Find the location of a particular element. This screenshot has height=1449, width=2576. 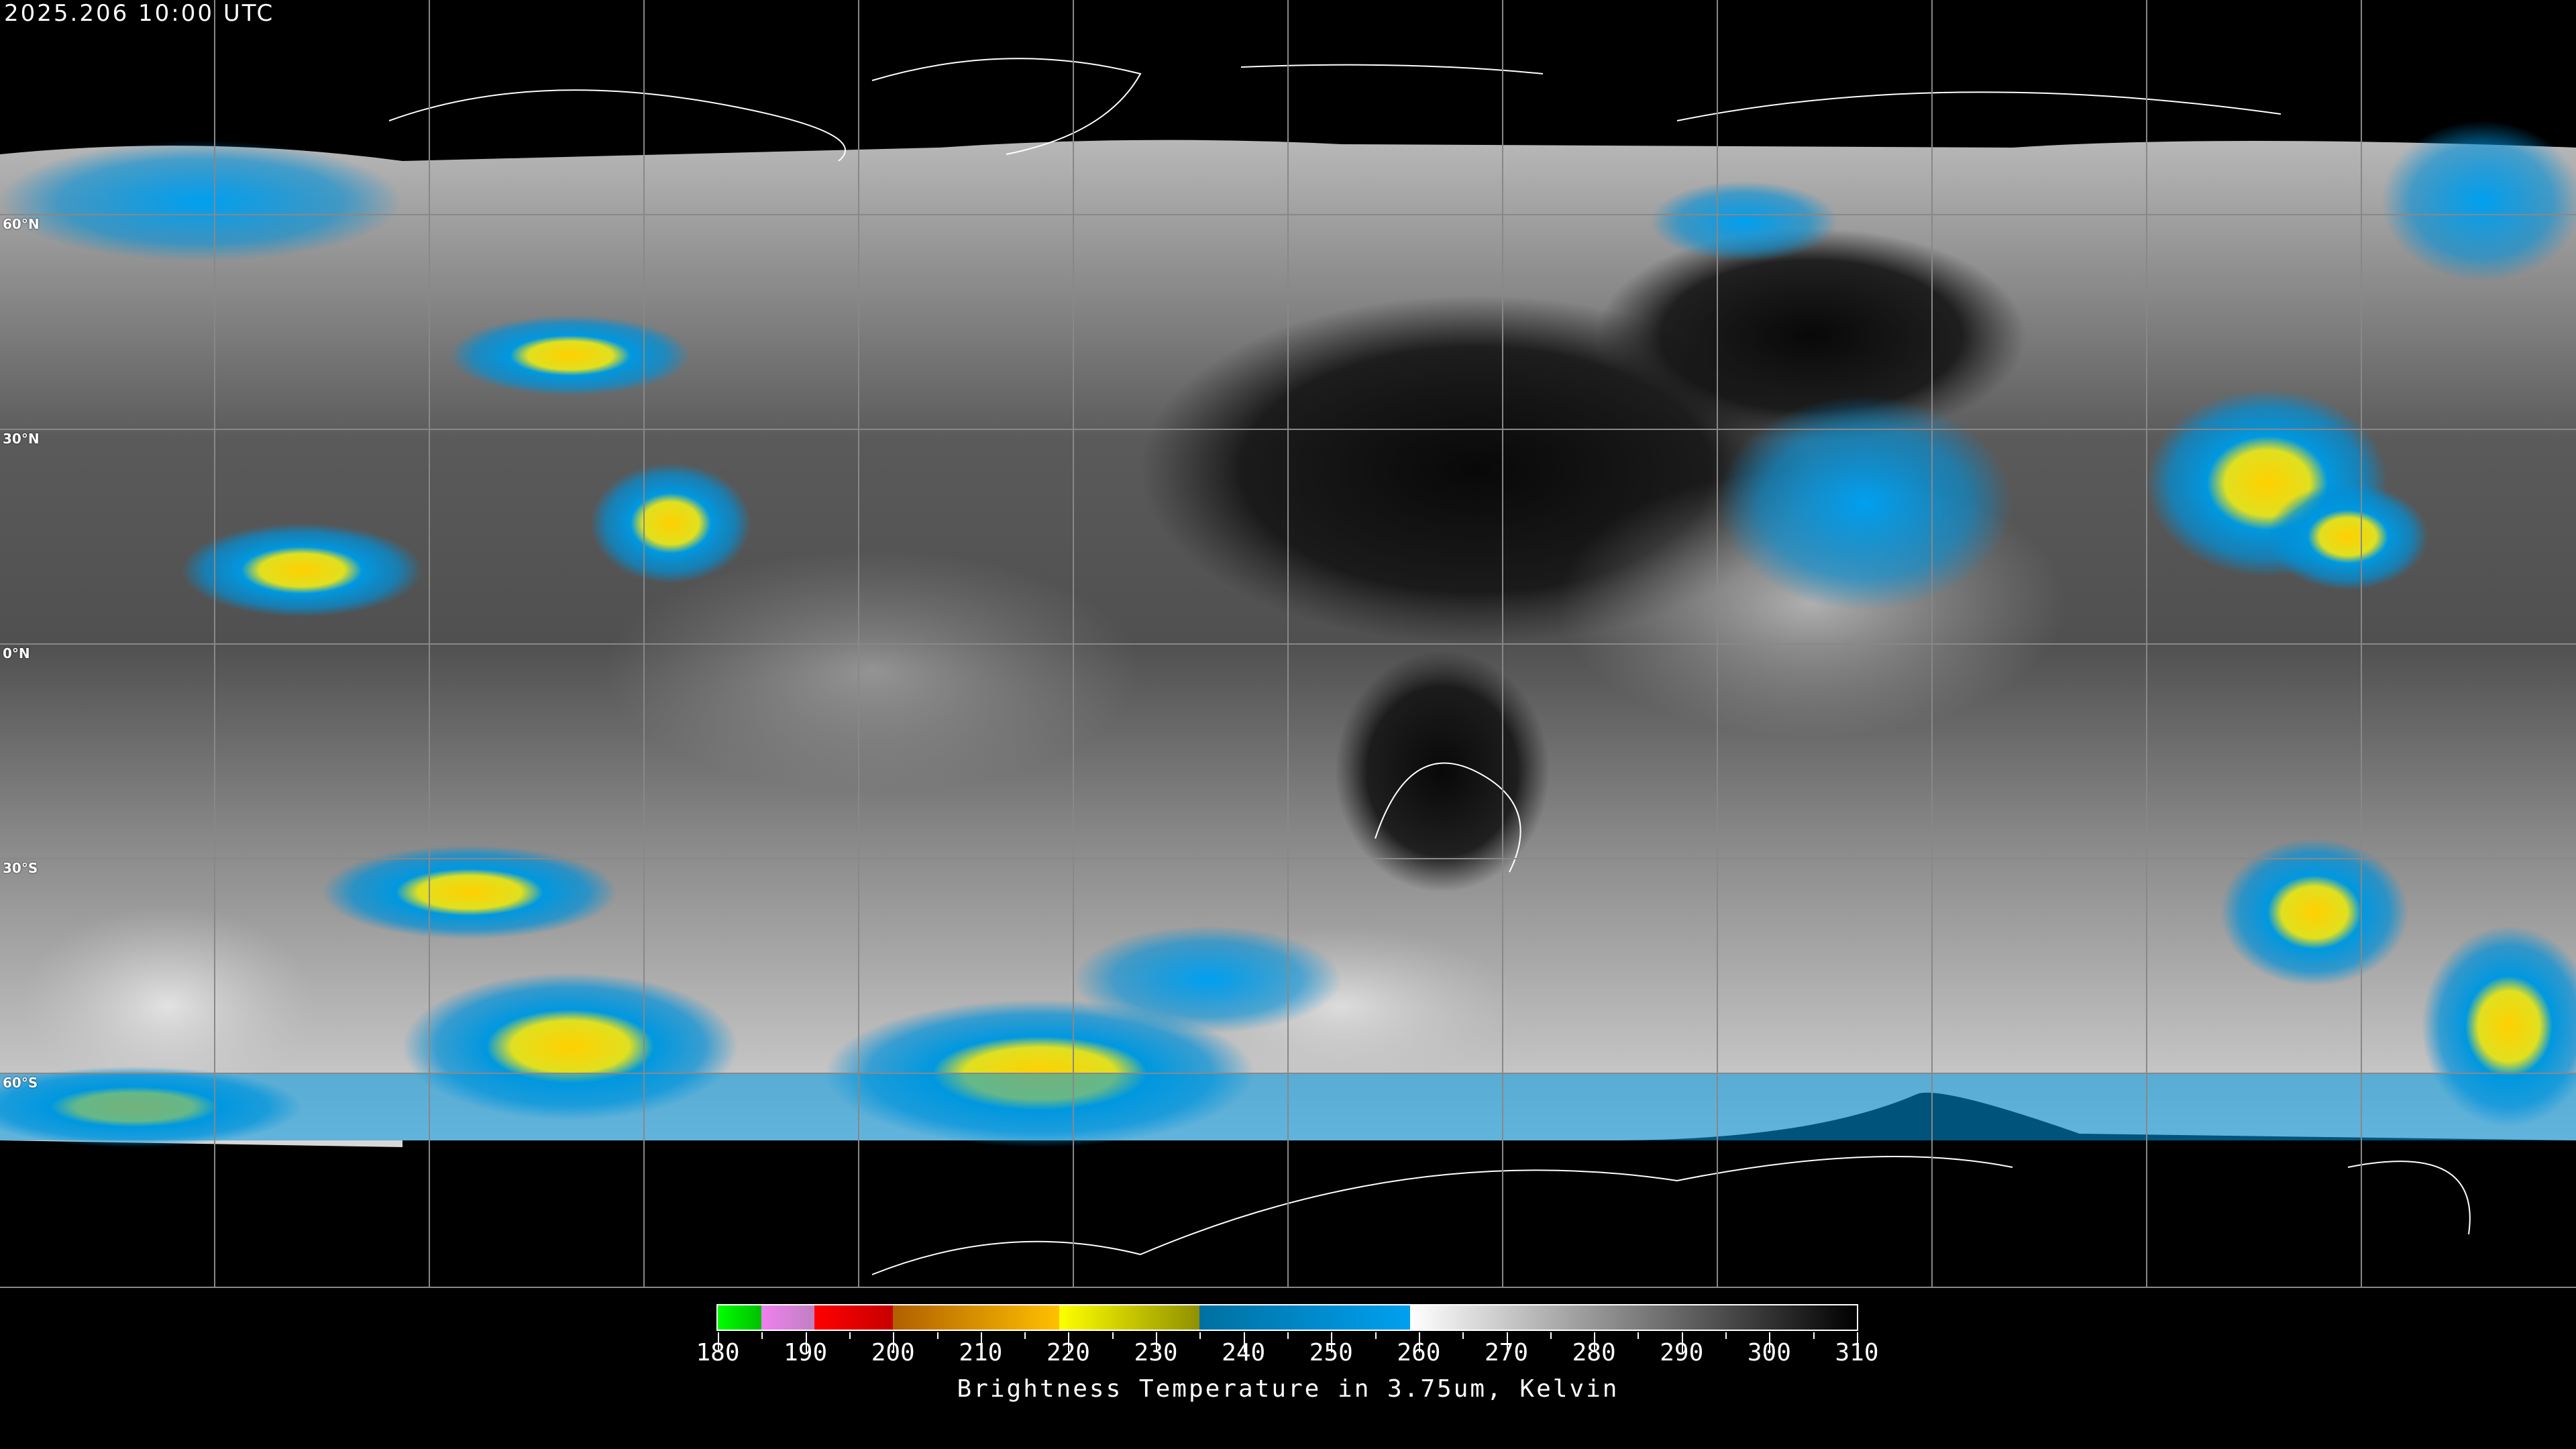

colorbar-tick-label: 180 is located at coordinates (718, 1352).